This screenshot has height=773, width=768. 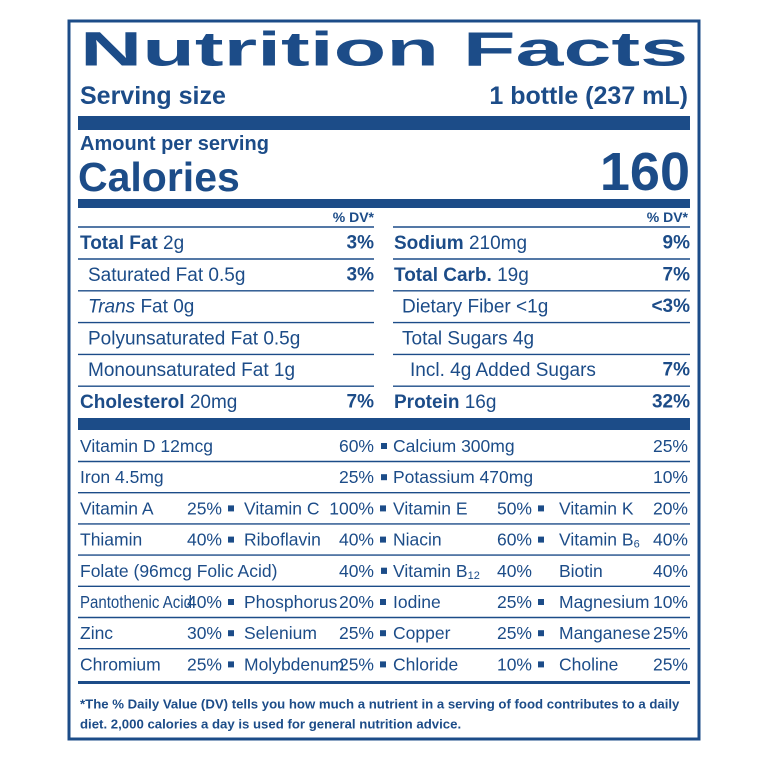 What do you see at coordinates (214, 402) in the screenshot?
I see `nutrient-amount: 20mg` at bounding box center [214, 402].